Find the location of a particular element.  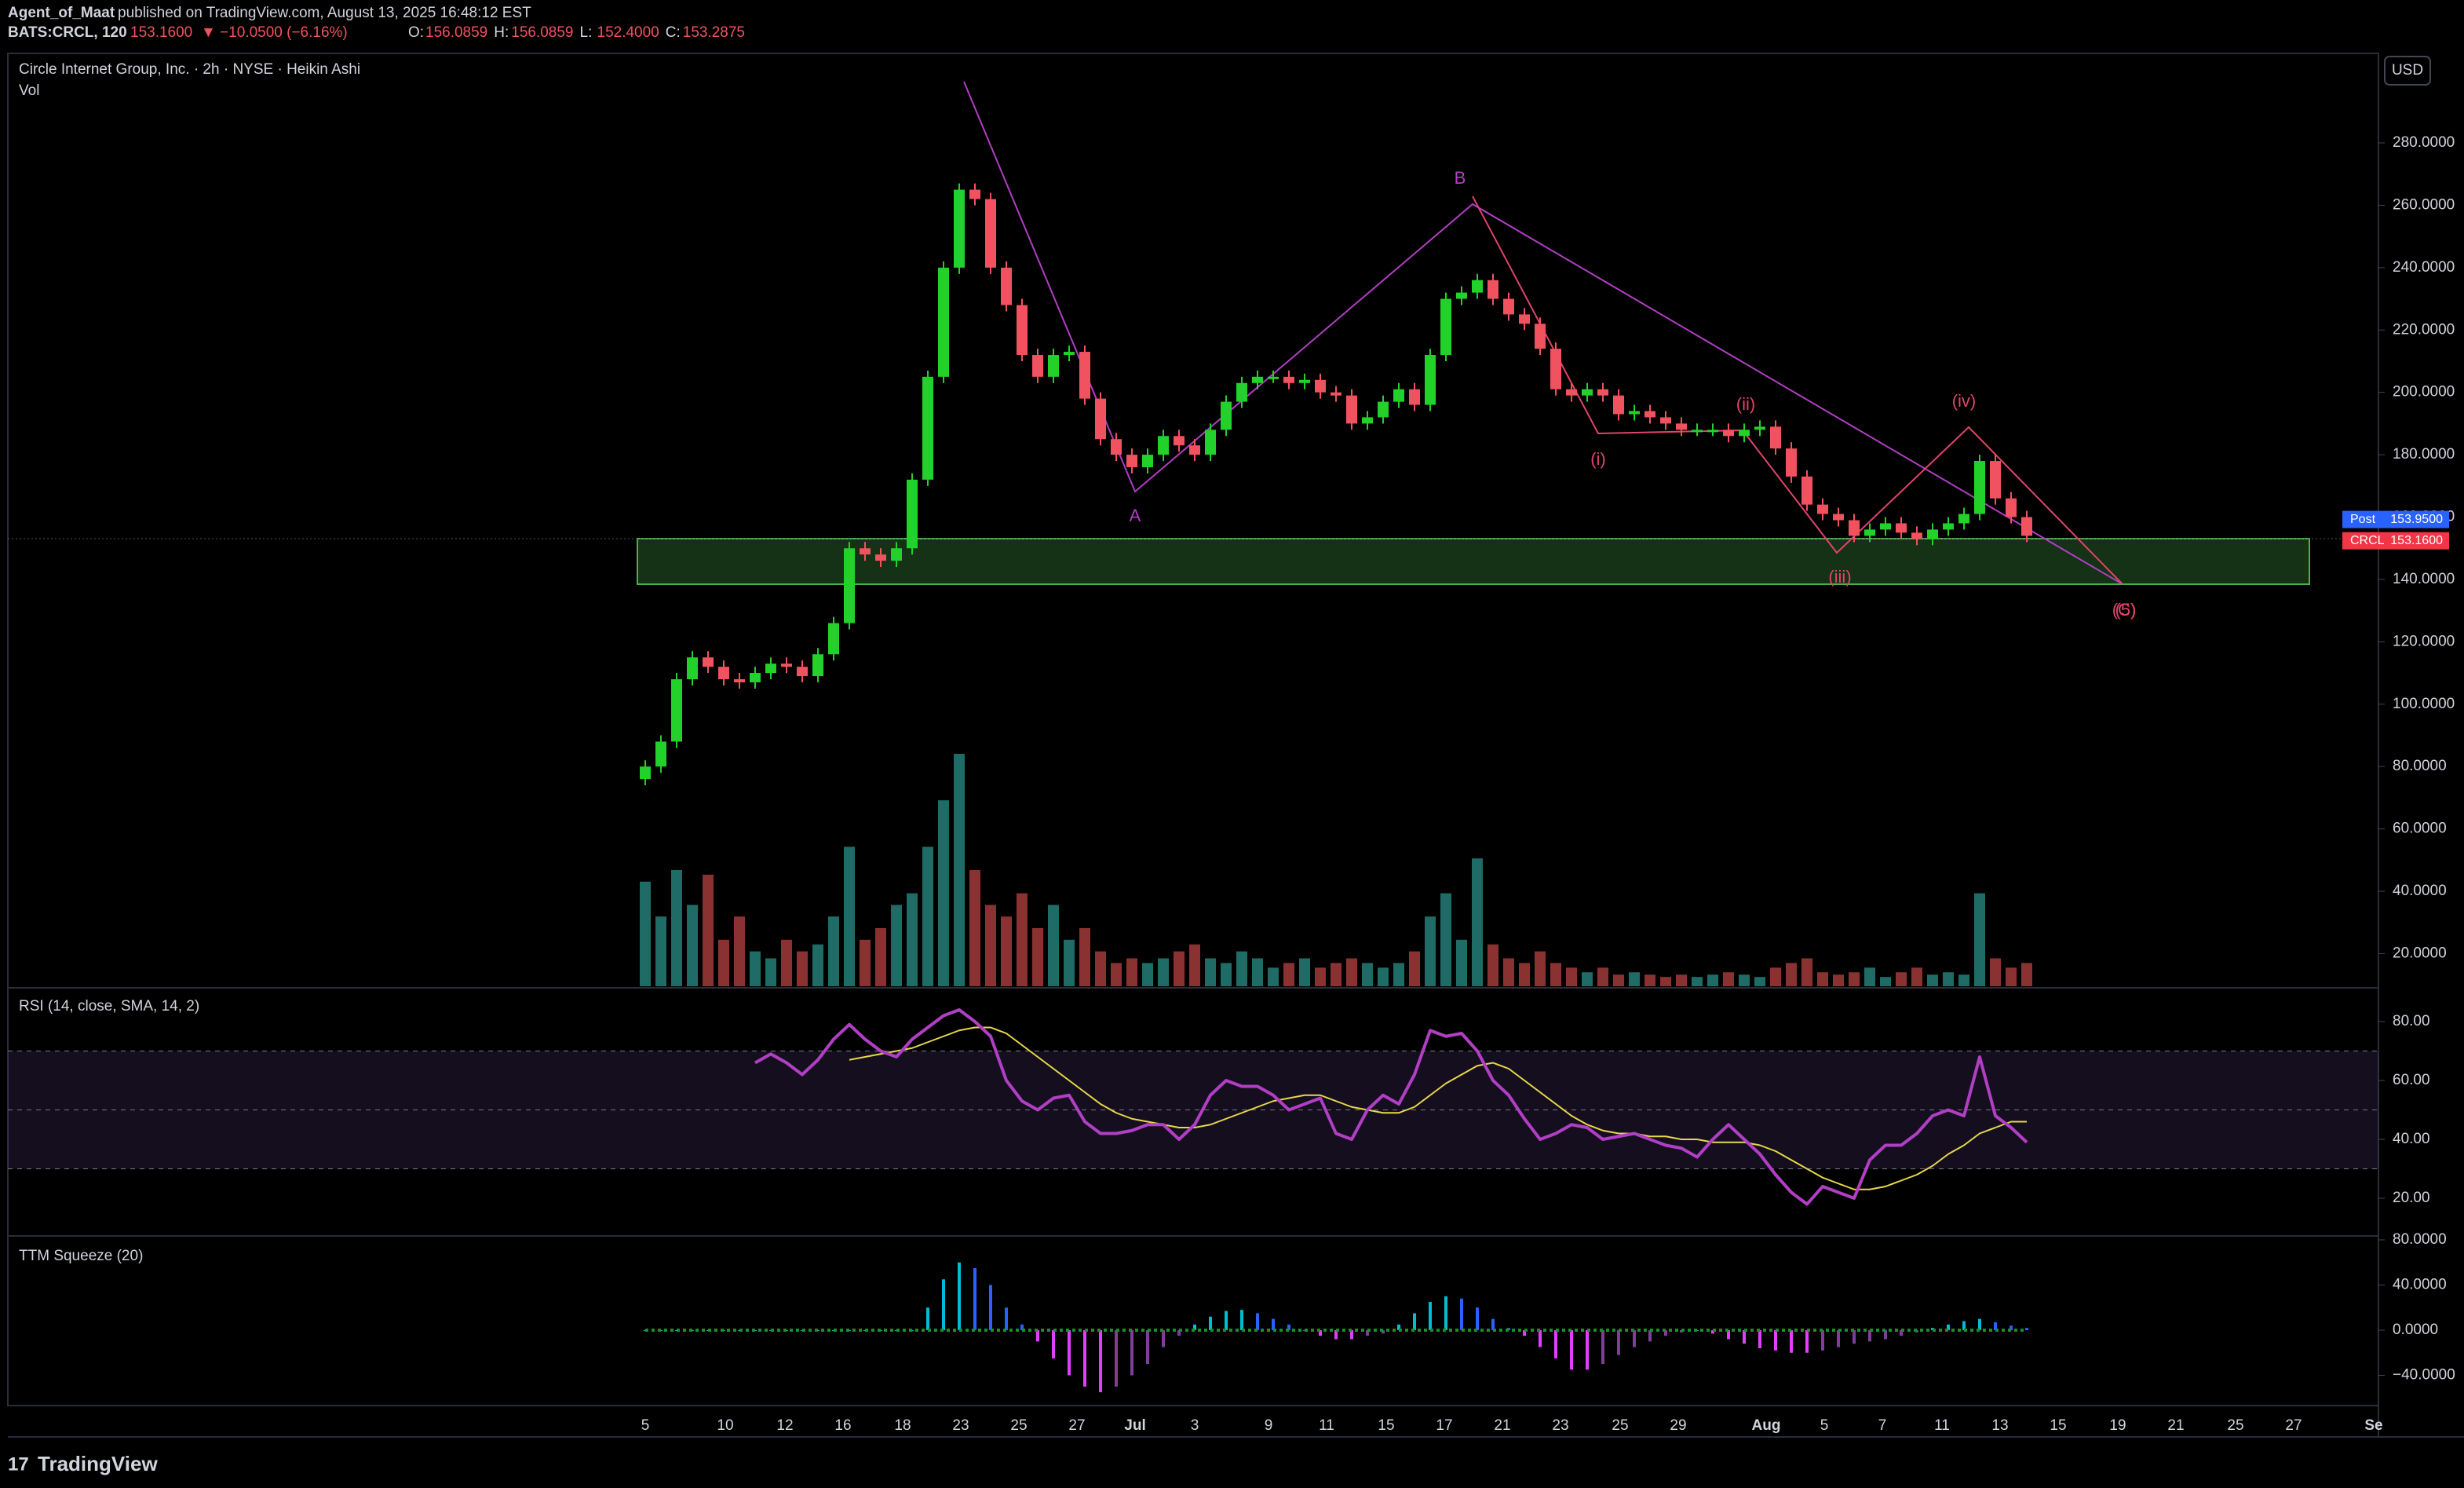

price-tick-label: 240.0000 is located at coordinates (2424, 267).